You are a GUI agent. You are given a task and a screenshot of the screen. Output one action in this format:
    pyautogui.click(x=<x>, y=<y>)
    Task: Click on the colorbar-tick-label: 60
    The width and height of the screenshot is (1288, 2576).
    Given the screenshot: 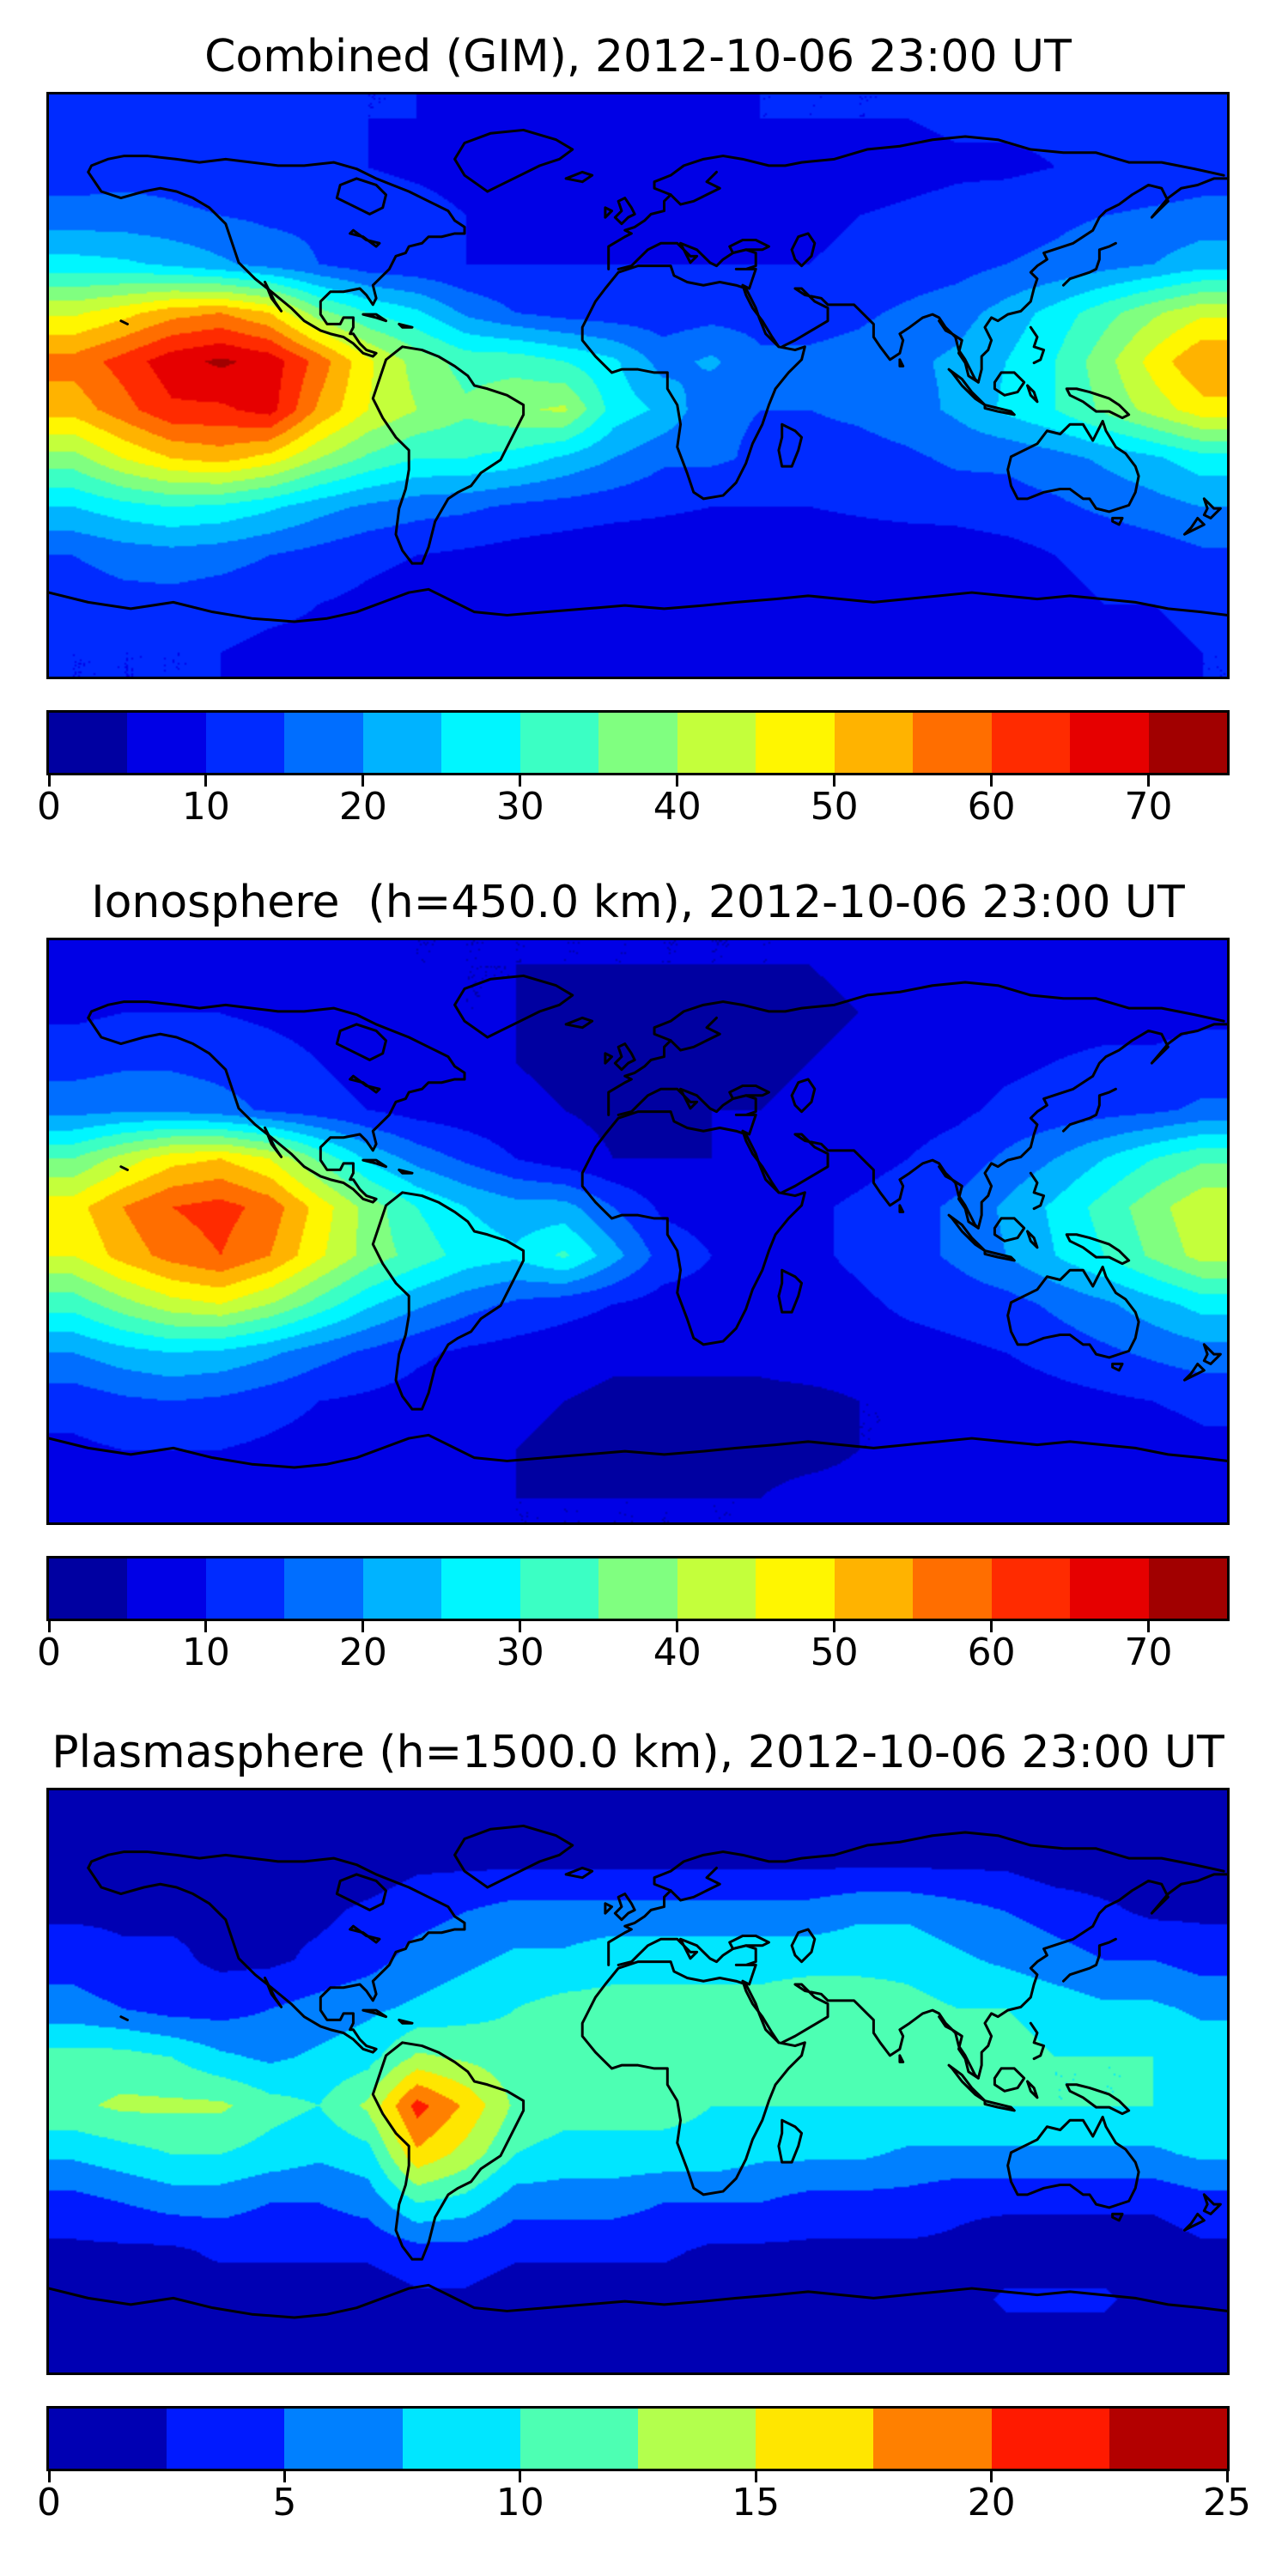 What is the action you would take?
    pyautogui.click(x=991, y=807)
    